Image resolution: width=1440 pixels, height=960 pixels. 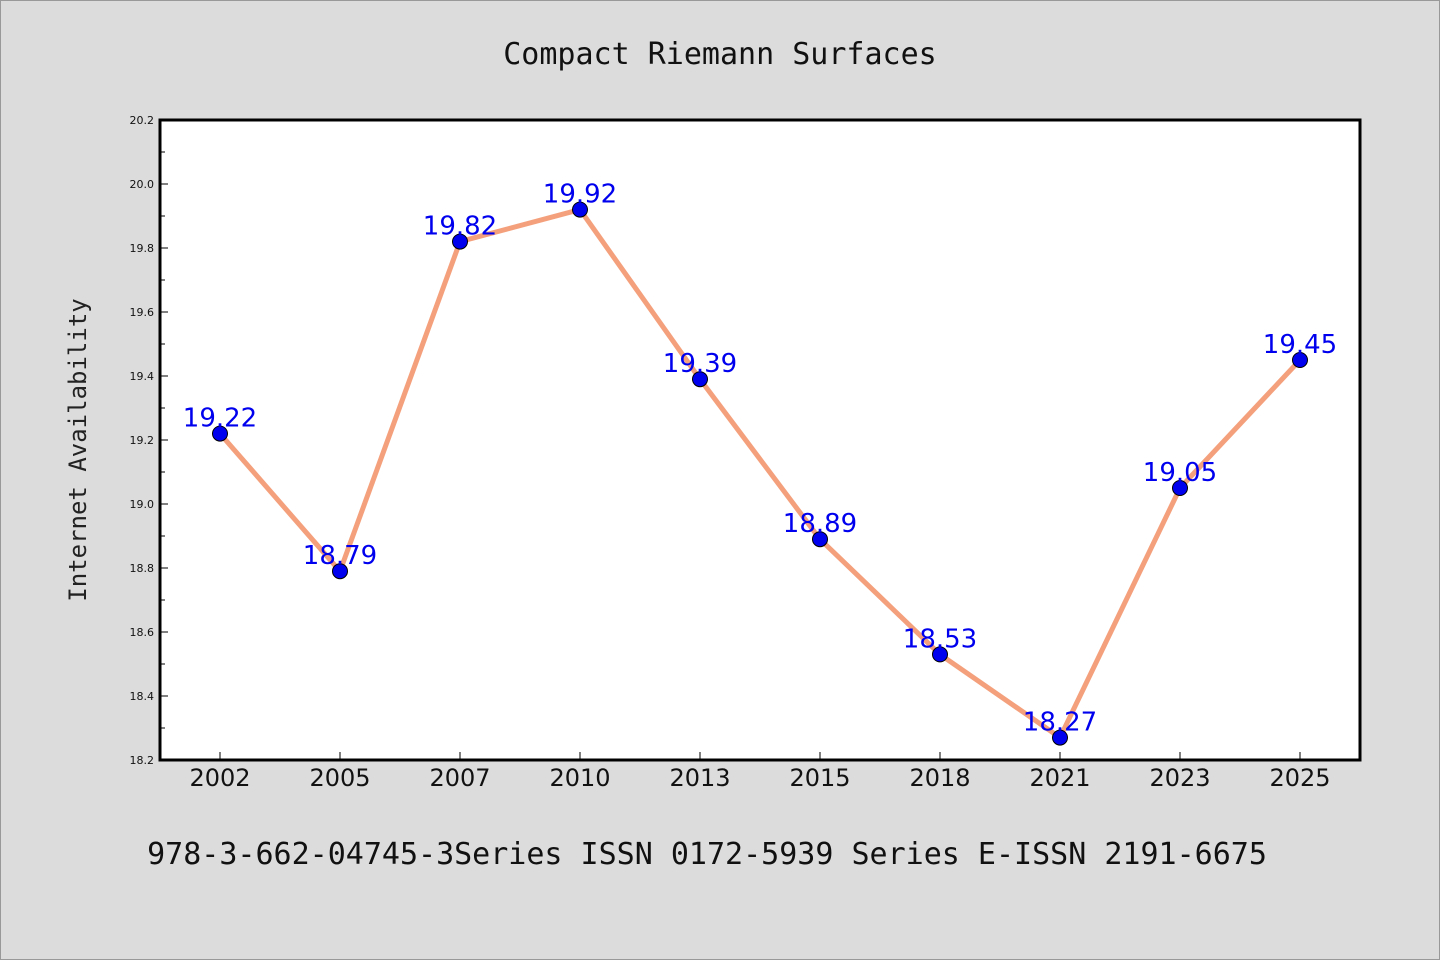 I want to click on x-tick-label: 2021, so click(x=1059, y=778).